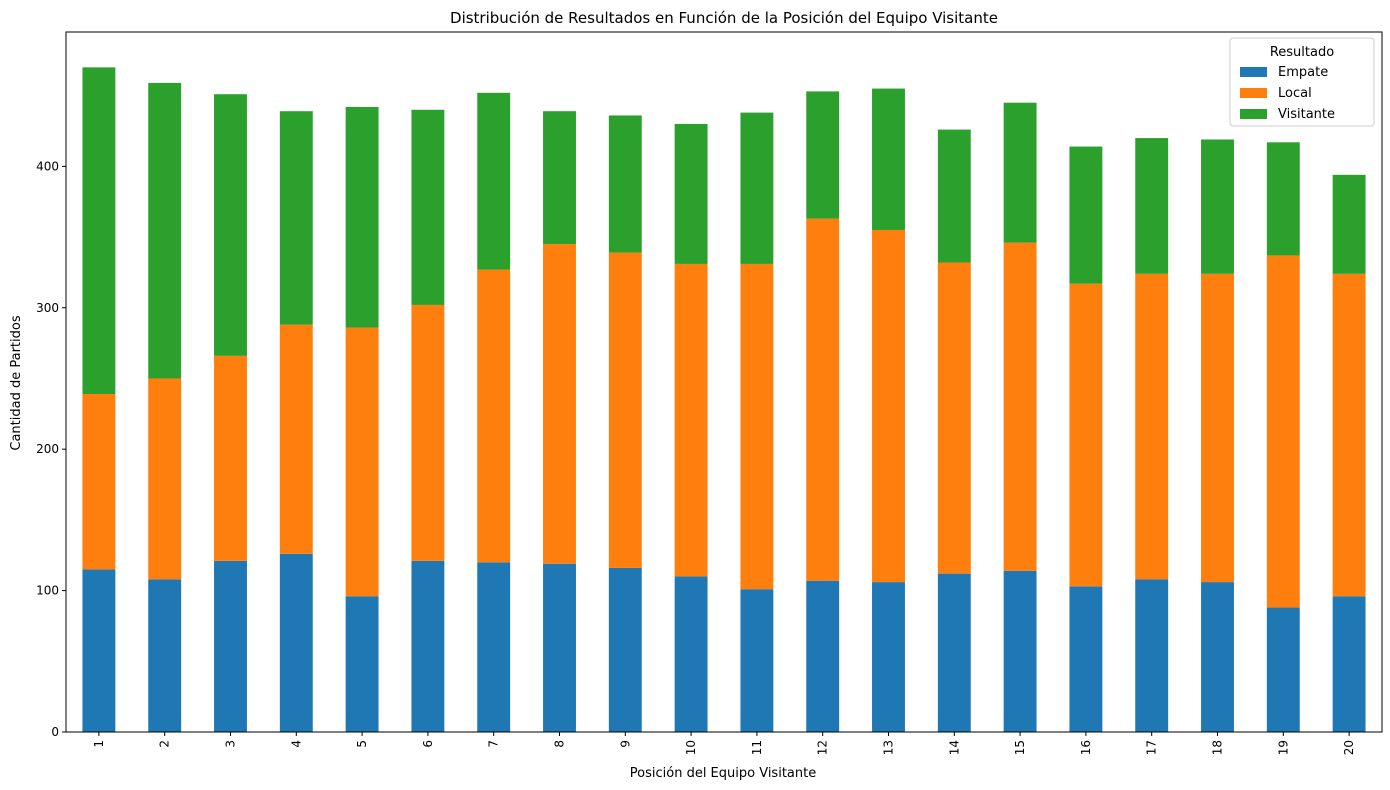 This screenshot has height=790, width=1390. What do you see at coordinates (1303, 72) in the screenshot?
I see `legend-label-empate: Empate` at bounding box center [1303, 72].